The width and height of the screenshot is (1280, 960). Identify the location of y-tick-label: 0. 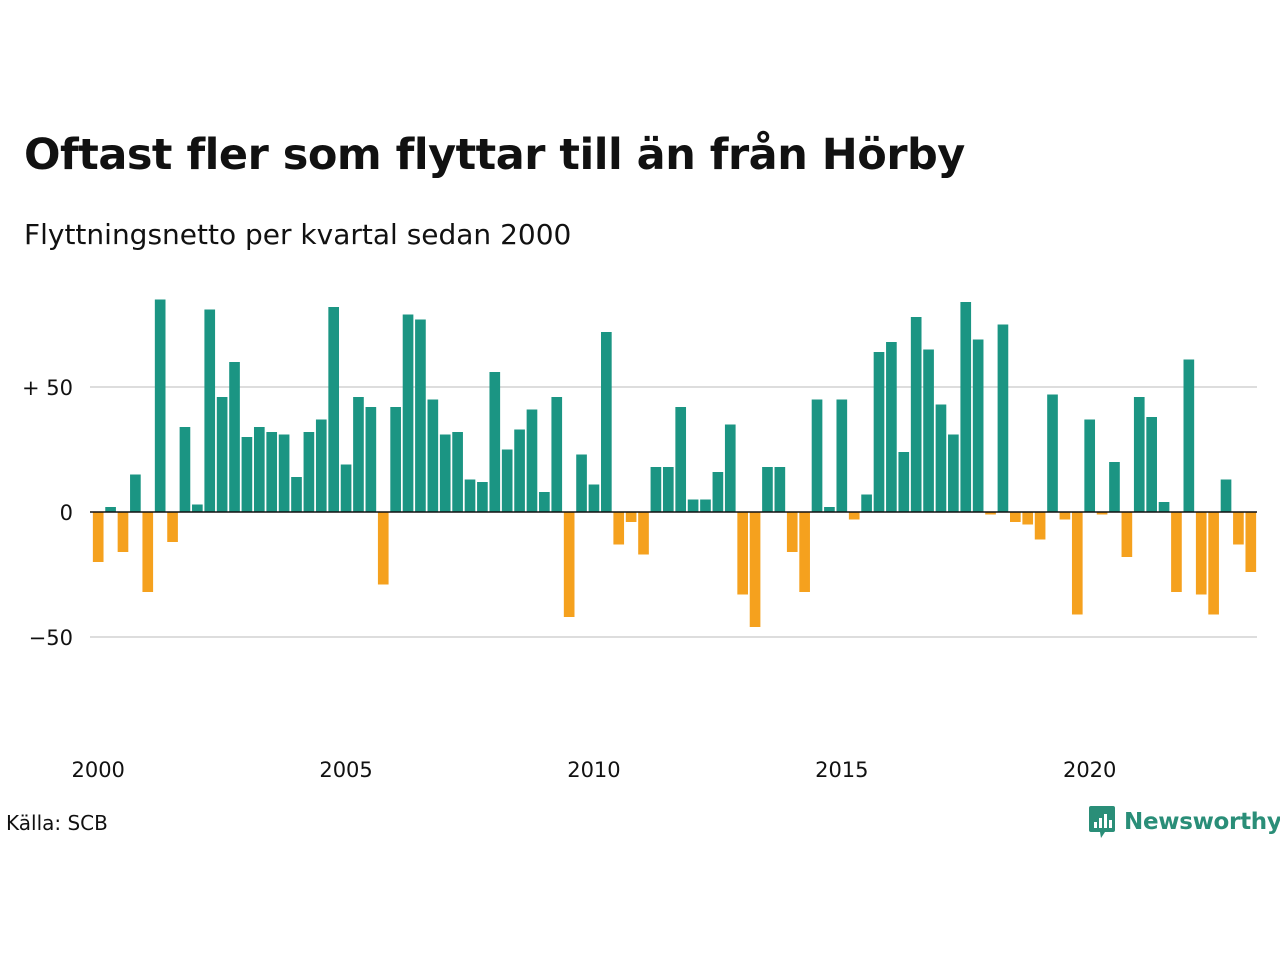
(66, 513).